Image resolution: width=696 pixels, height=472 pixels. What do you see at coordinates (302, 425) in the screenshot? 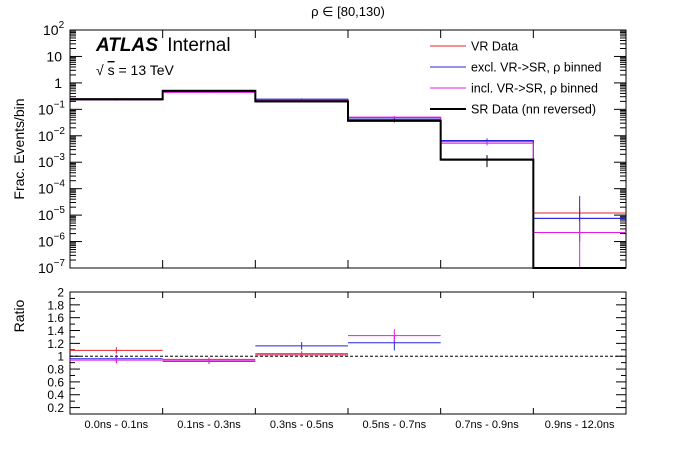
I see `category-label: 0.3ns - 0.5ns` at bounding box center [302, 425].